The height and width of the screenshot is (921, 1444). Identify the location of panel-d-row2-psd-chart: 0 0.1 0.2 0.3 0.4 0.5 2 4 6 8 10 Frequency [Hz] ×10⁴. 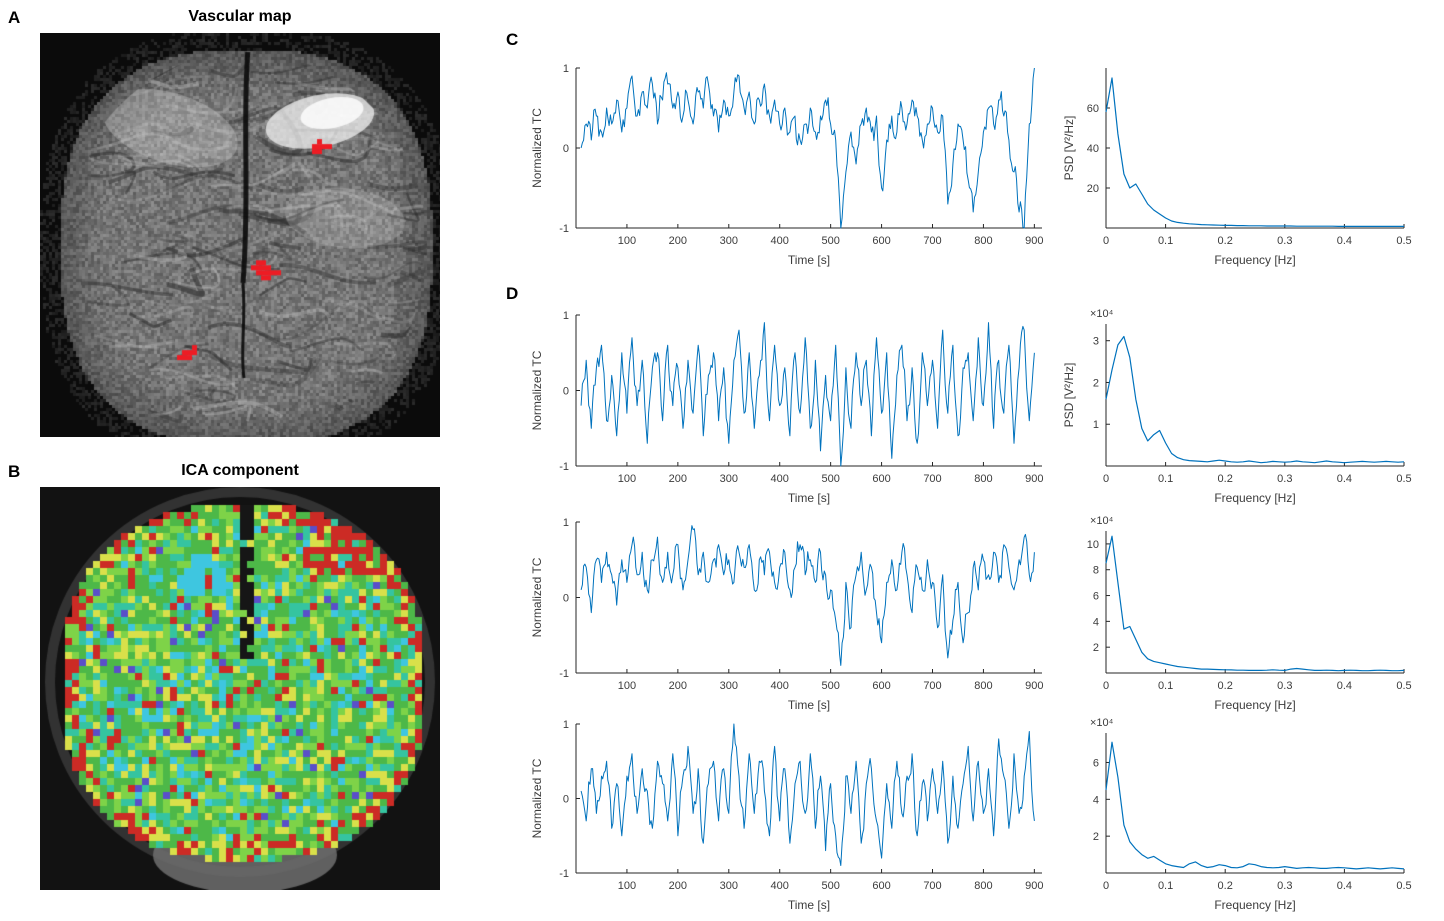
(1237, 613).